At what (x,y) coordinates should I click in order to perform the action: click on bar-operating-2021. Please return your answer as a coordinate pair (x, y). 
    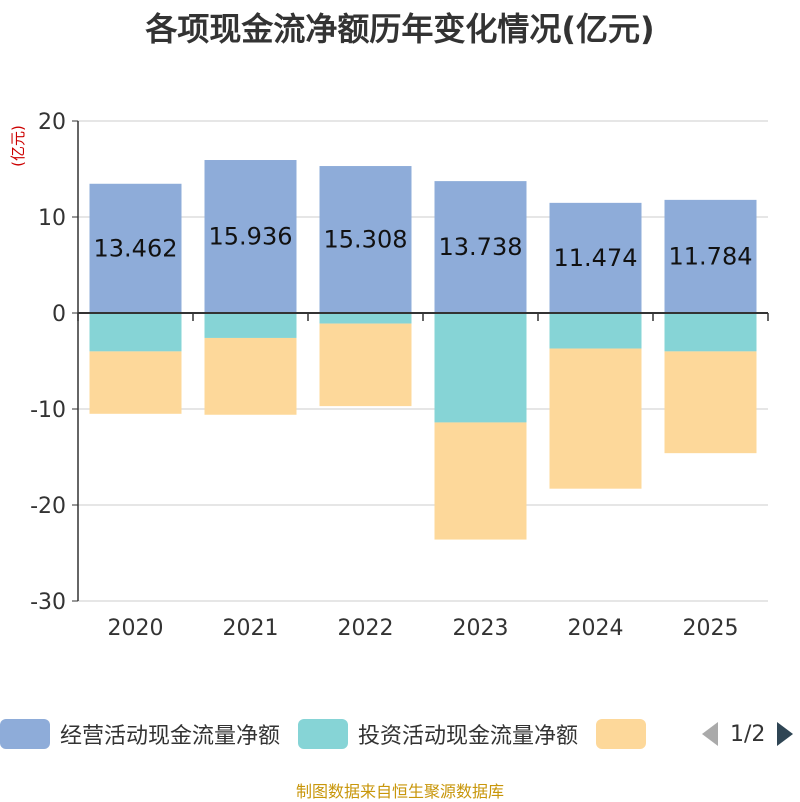
    Looking at the image, I should click on (250, 236).